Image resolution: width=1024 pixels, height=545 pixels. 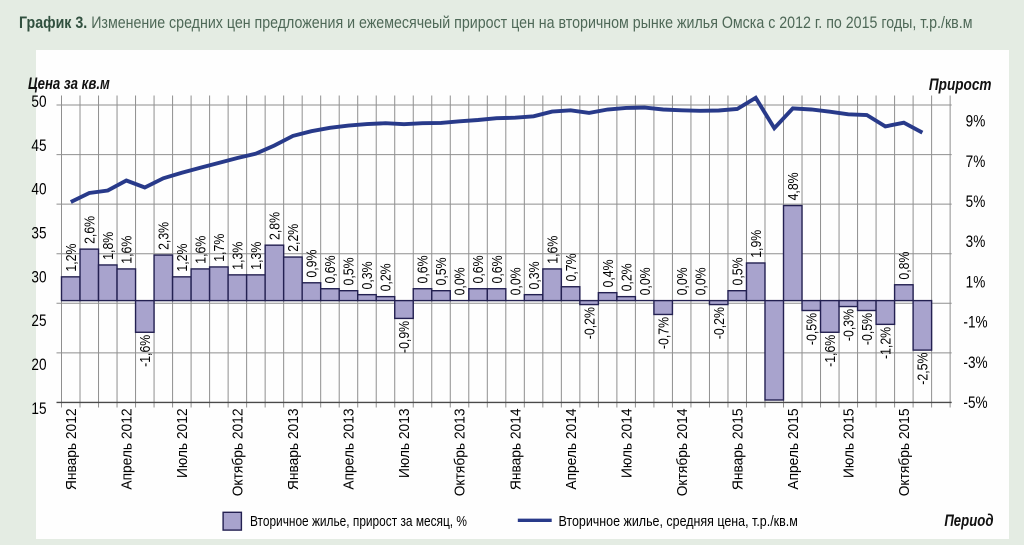 I want to click on svg-text: Июль 2014, so click(x=626, y=443).